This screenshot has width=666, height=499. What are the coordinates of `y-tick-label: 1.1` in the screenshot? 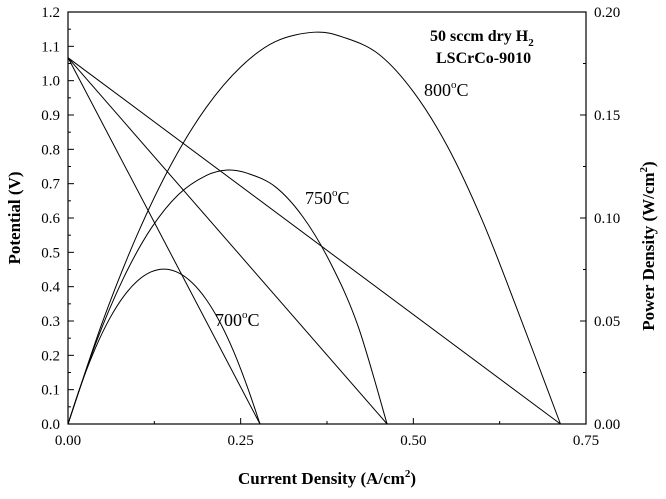 It's located at (50, 47).